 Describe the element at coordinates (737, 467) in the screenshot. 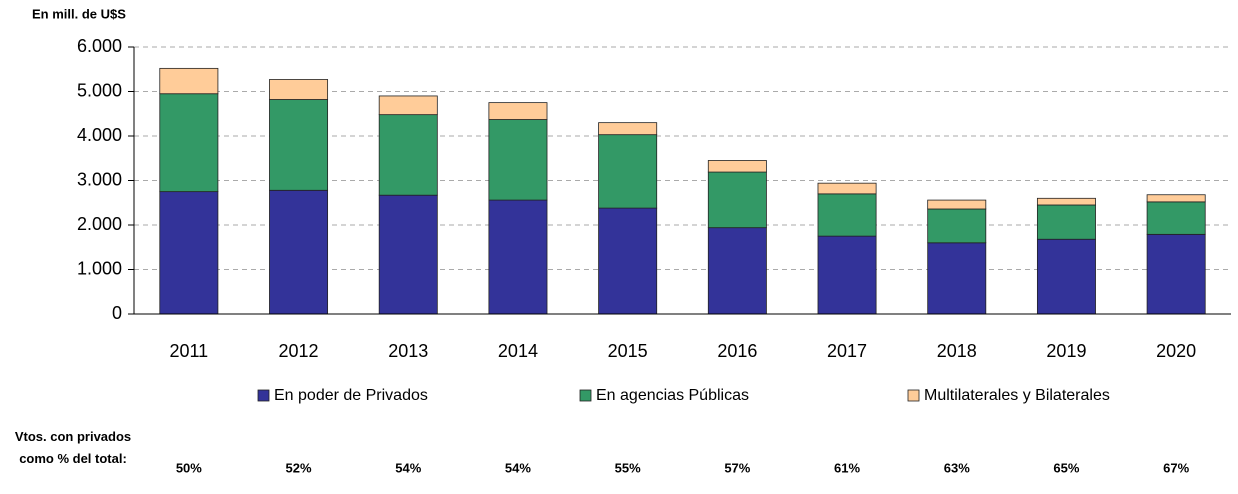

I see `footer-cell: 57%` at that location.